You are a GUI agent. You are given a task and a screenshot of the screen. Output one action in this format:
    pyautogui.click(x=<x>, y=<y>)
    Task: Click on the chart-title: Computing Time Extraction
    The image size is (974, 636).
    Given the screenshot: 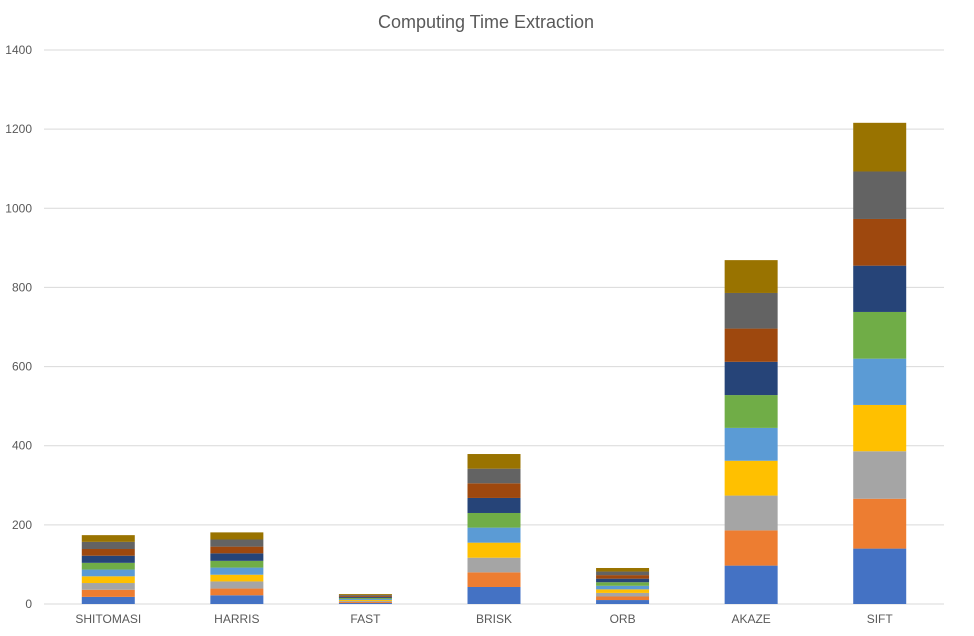 What is the action you would take?
    pyautogui.click(x=486, y=22)
    